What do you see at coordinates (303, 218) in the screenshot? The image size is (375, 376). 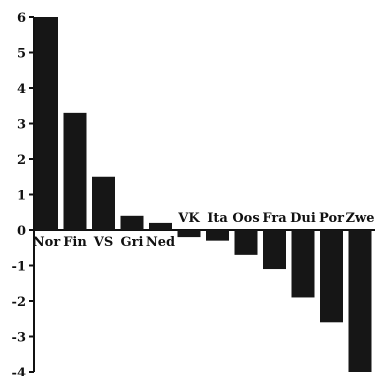 I see `category-label: Dui` at bounding box center [303, 218].